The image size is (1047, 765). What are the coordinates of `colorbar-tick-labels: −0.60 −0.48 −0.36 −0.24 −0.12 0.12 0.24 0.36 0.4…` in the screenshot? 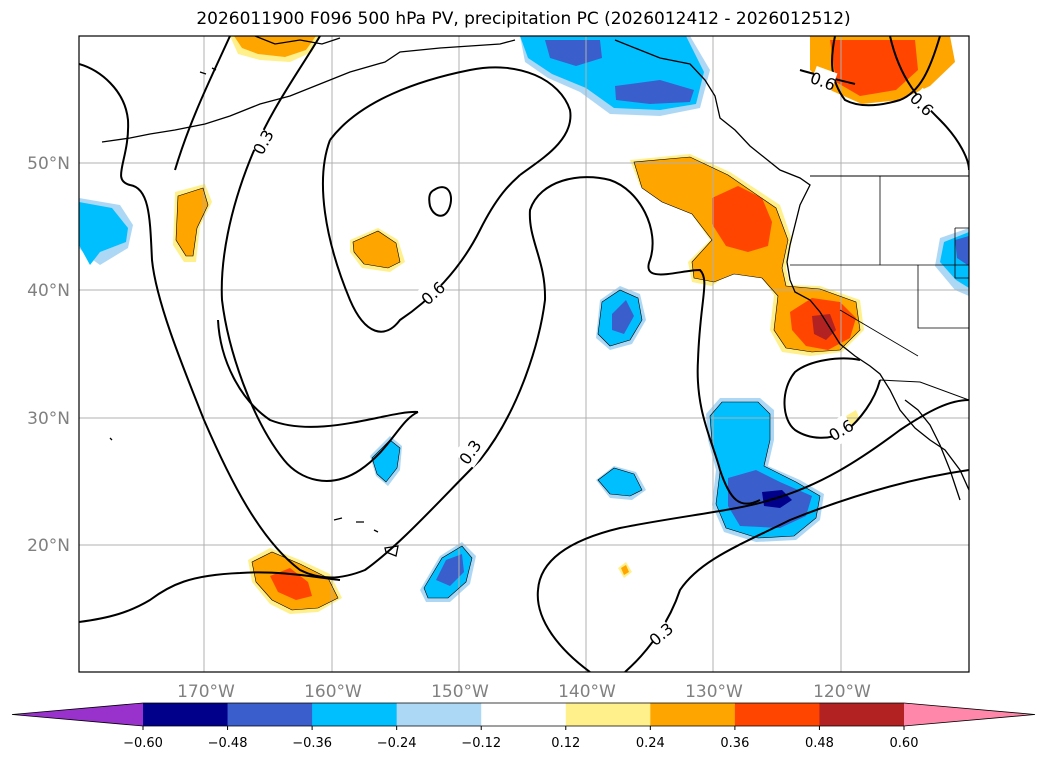 It's located at (520, 738).